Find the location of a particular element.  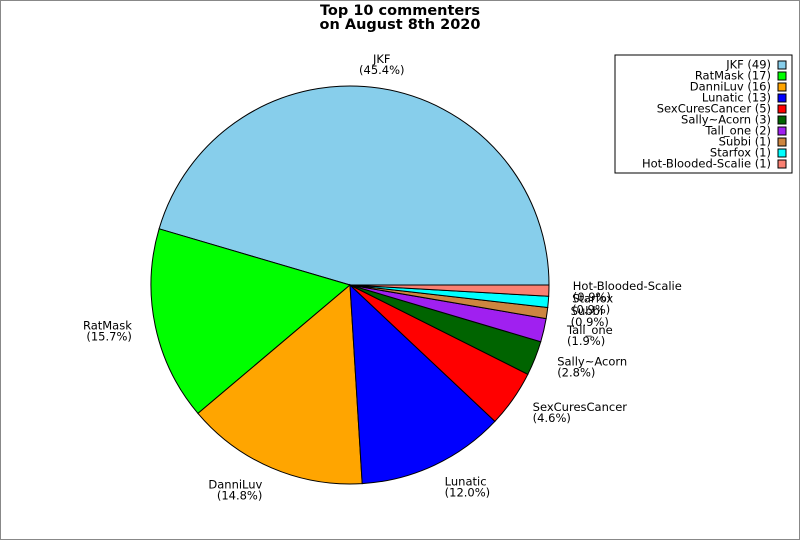

slice-value-label: (4.6%) is located at coordinates (552, 418).